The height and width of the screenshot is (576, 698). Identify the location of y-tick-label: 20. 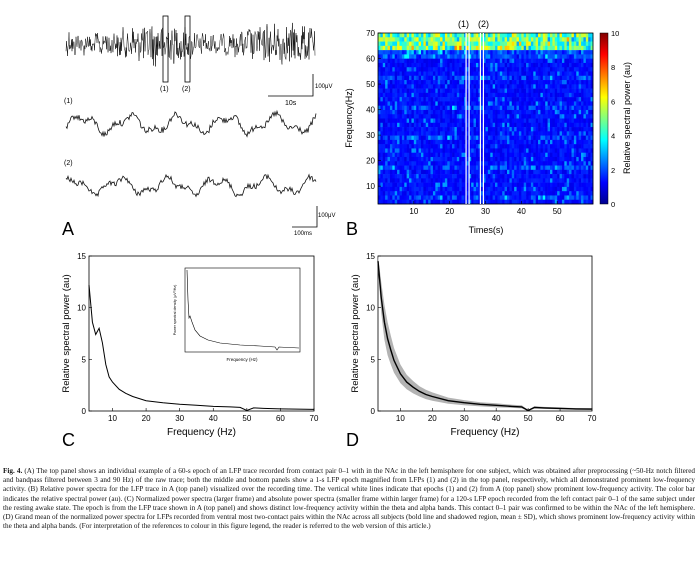
(370, 161).